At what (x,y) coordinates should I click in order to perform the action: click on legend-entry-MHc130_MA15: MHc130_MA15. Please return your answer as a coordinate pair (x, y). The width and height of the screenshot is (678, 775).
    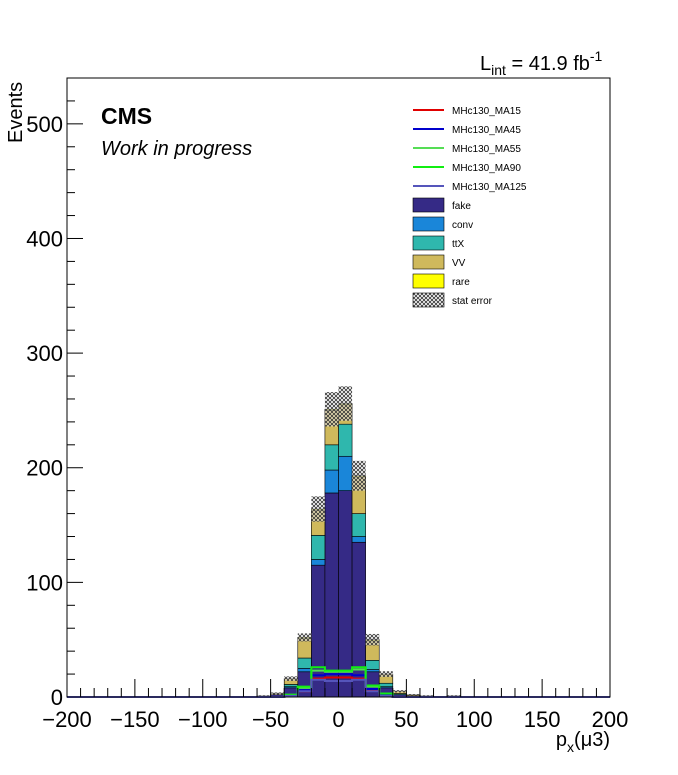
    Looking at the image, I should click on (467, 111).